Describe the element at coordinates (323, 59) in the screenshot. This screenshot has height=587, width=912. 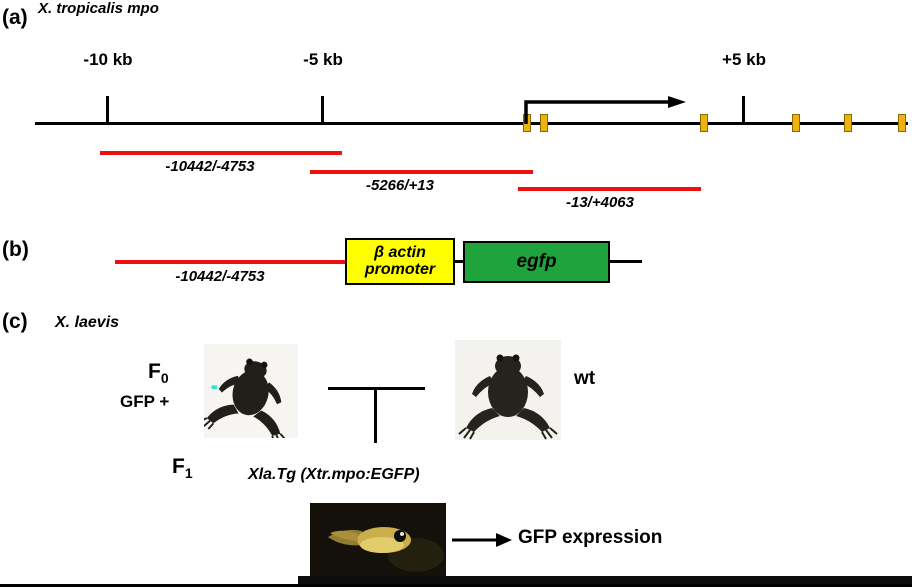
I see `tick-label-minus5kb: -5 kb` at that location.